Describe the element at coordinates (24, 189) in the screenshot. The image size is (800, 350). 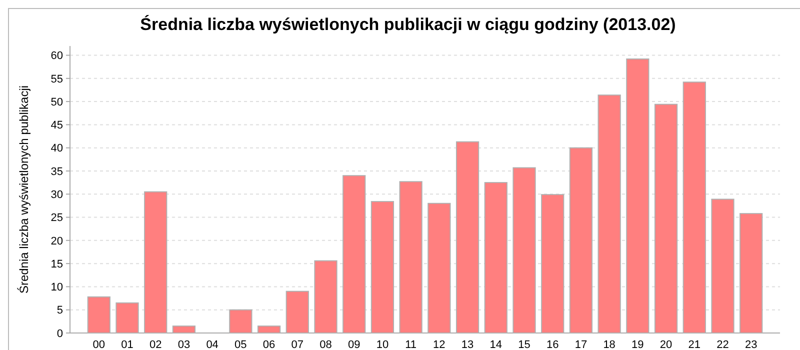
I see `y-axis-title: Średnia liczba wyświetlonych publikacji` at that location.